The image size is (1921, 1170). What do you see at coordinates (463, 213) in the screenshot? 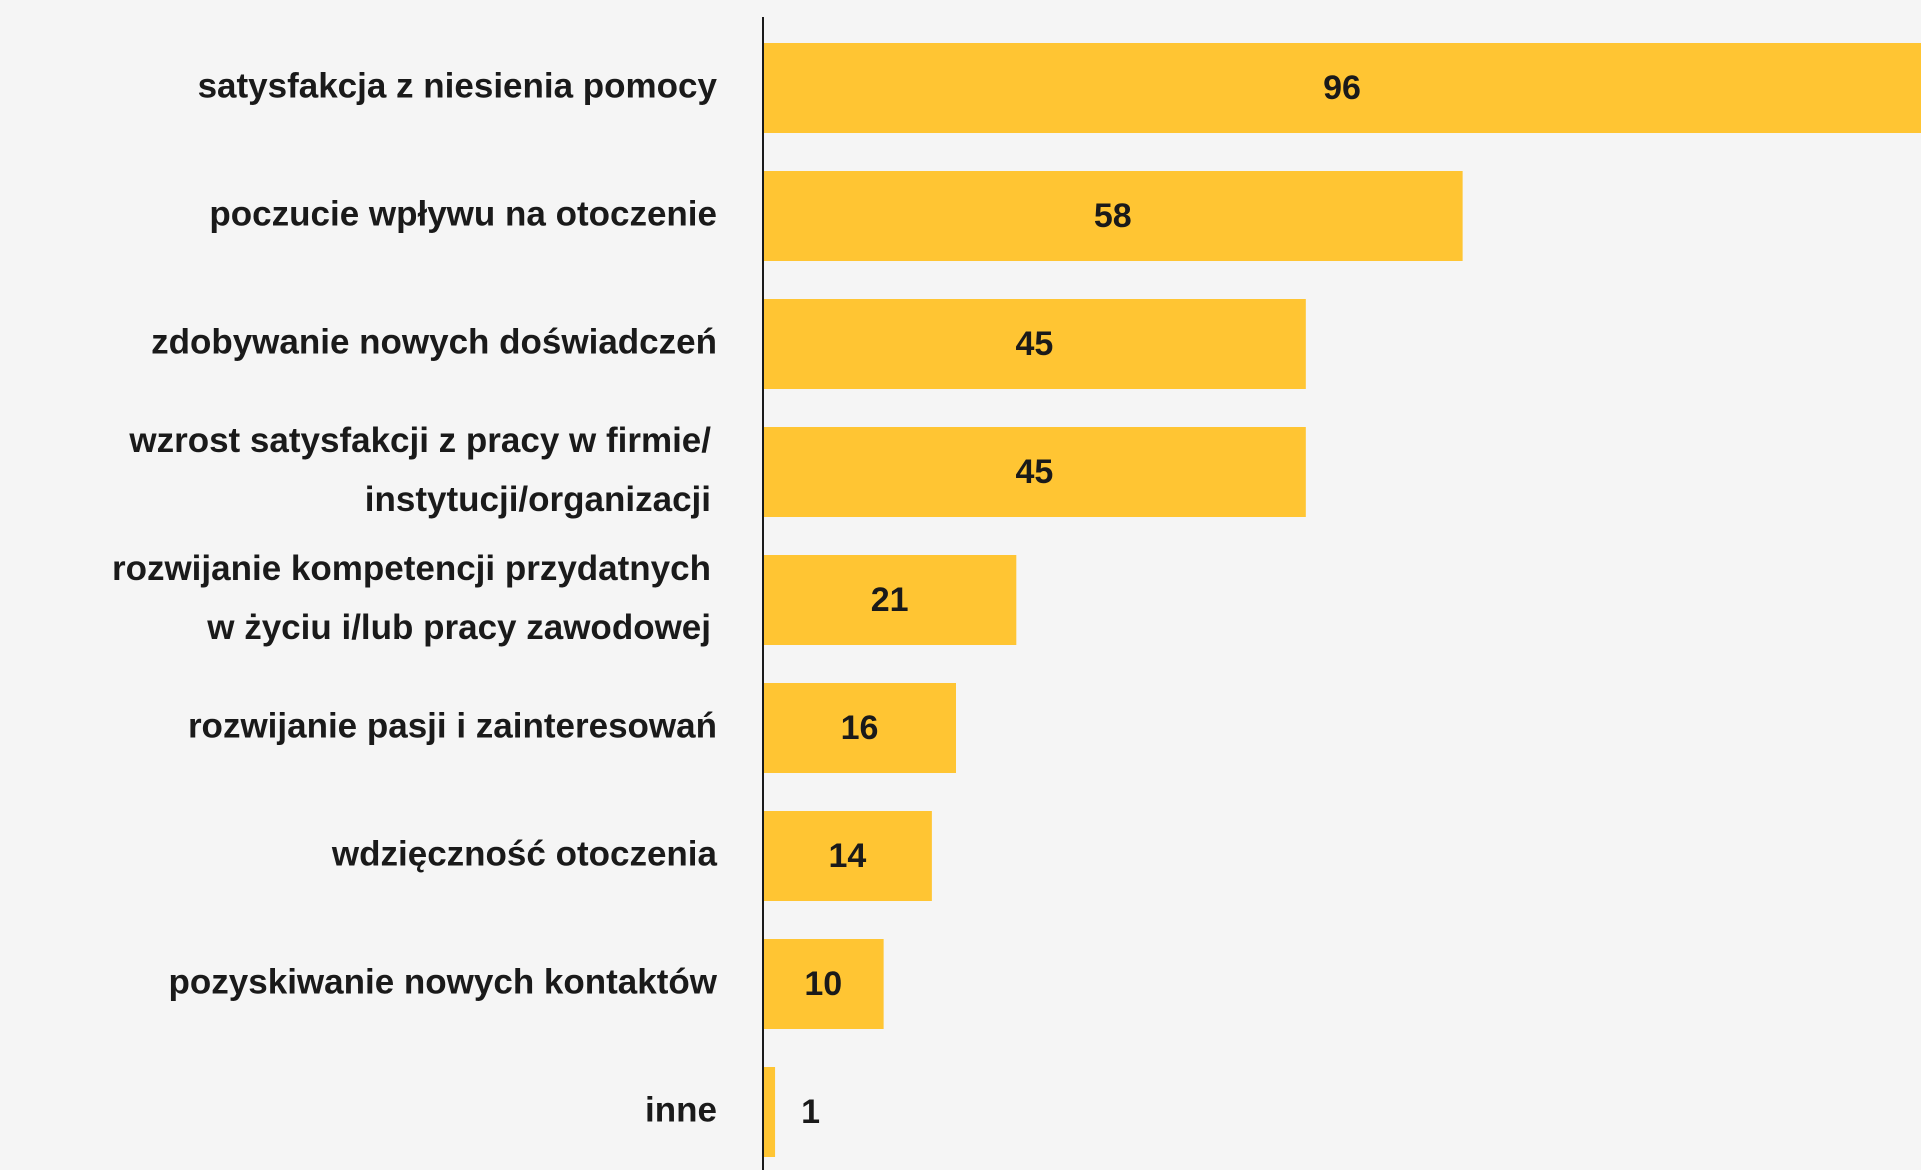
I see `category-label: poczucie wpływu na otoczenie` at bounding box center [463, 213].